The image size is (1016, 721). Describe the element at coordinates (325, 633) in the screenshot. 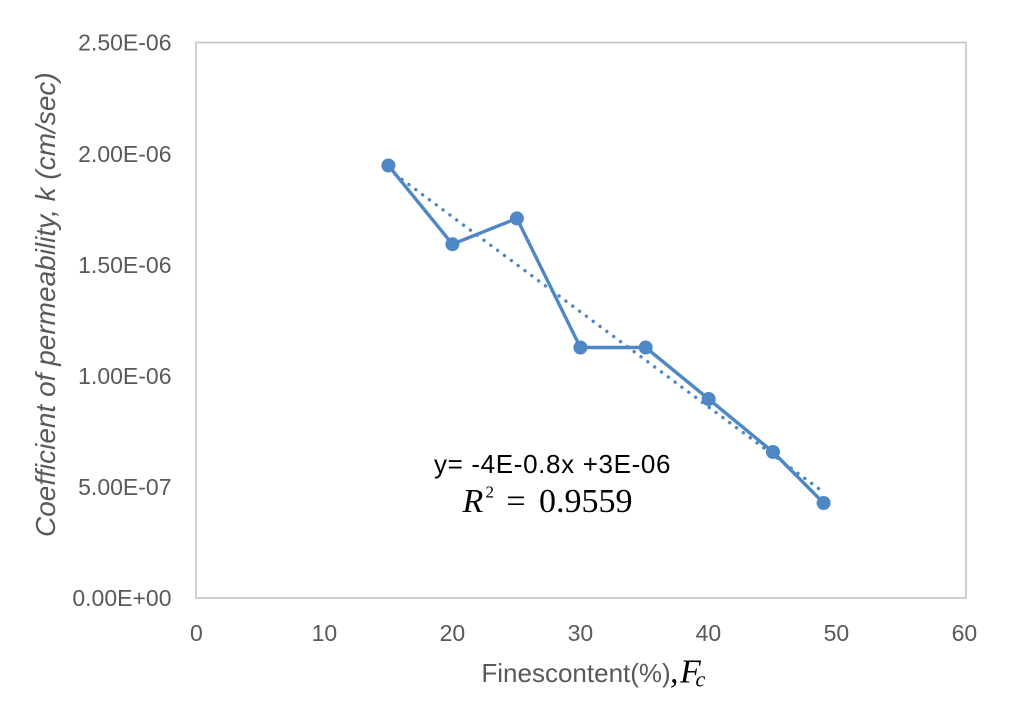

I see `svg-text: 10` at that location.